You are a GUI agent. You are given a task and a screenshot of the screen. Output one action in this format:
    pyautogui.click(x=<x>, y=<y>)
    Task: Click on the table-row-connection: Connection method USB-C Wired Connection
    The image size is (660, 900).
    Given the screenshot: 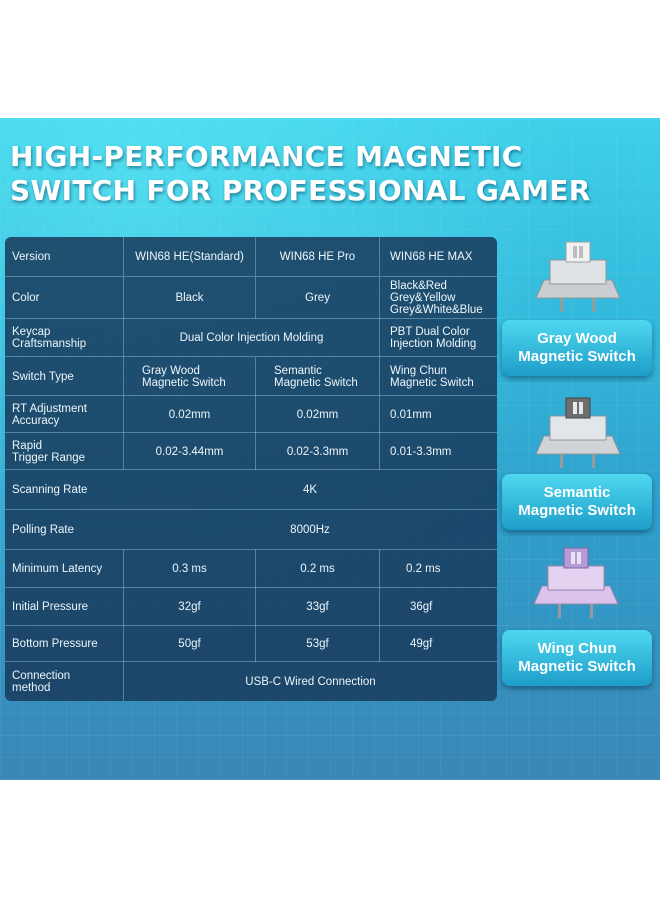 What is the action you would take?
    pyautogui.click(x=251, y=681)
    